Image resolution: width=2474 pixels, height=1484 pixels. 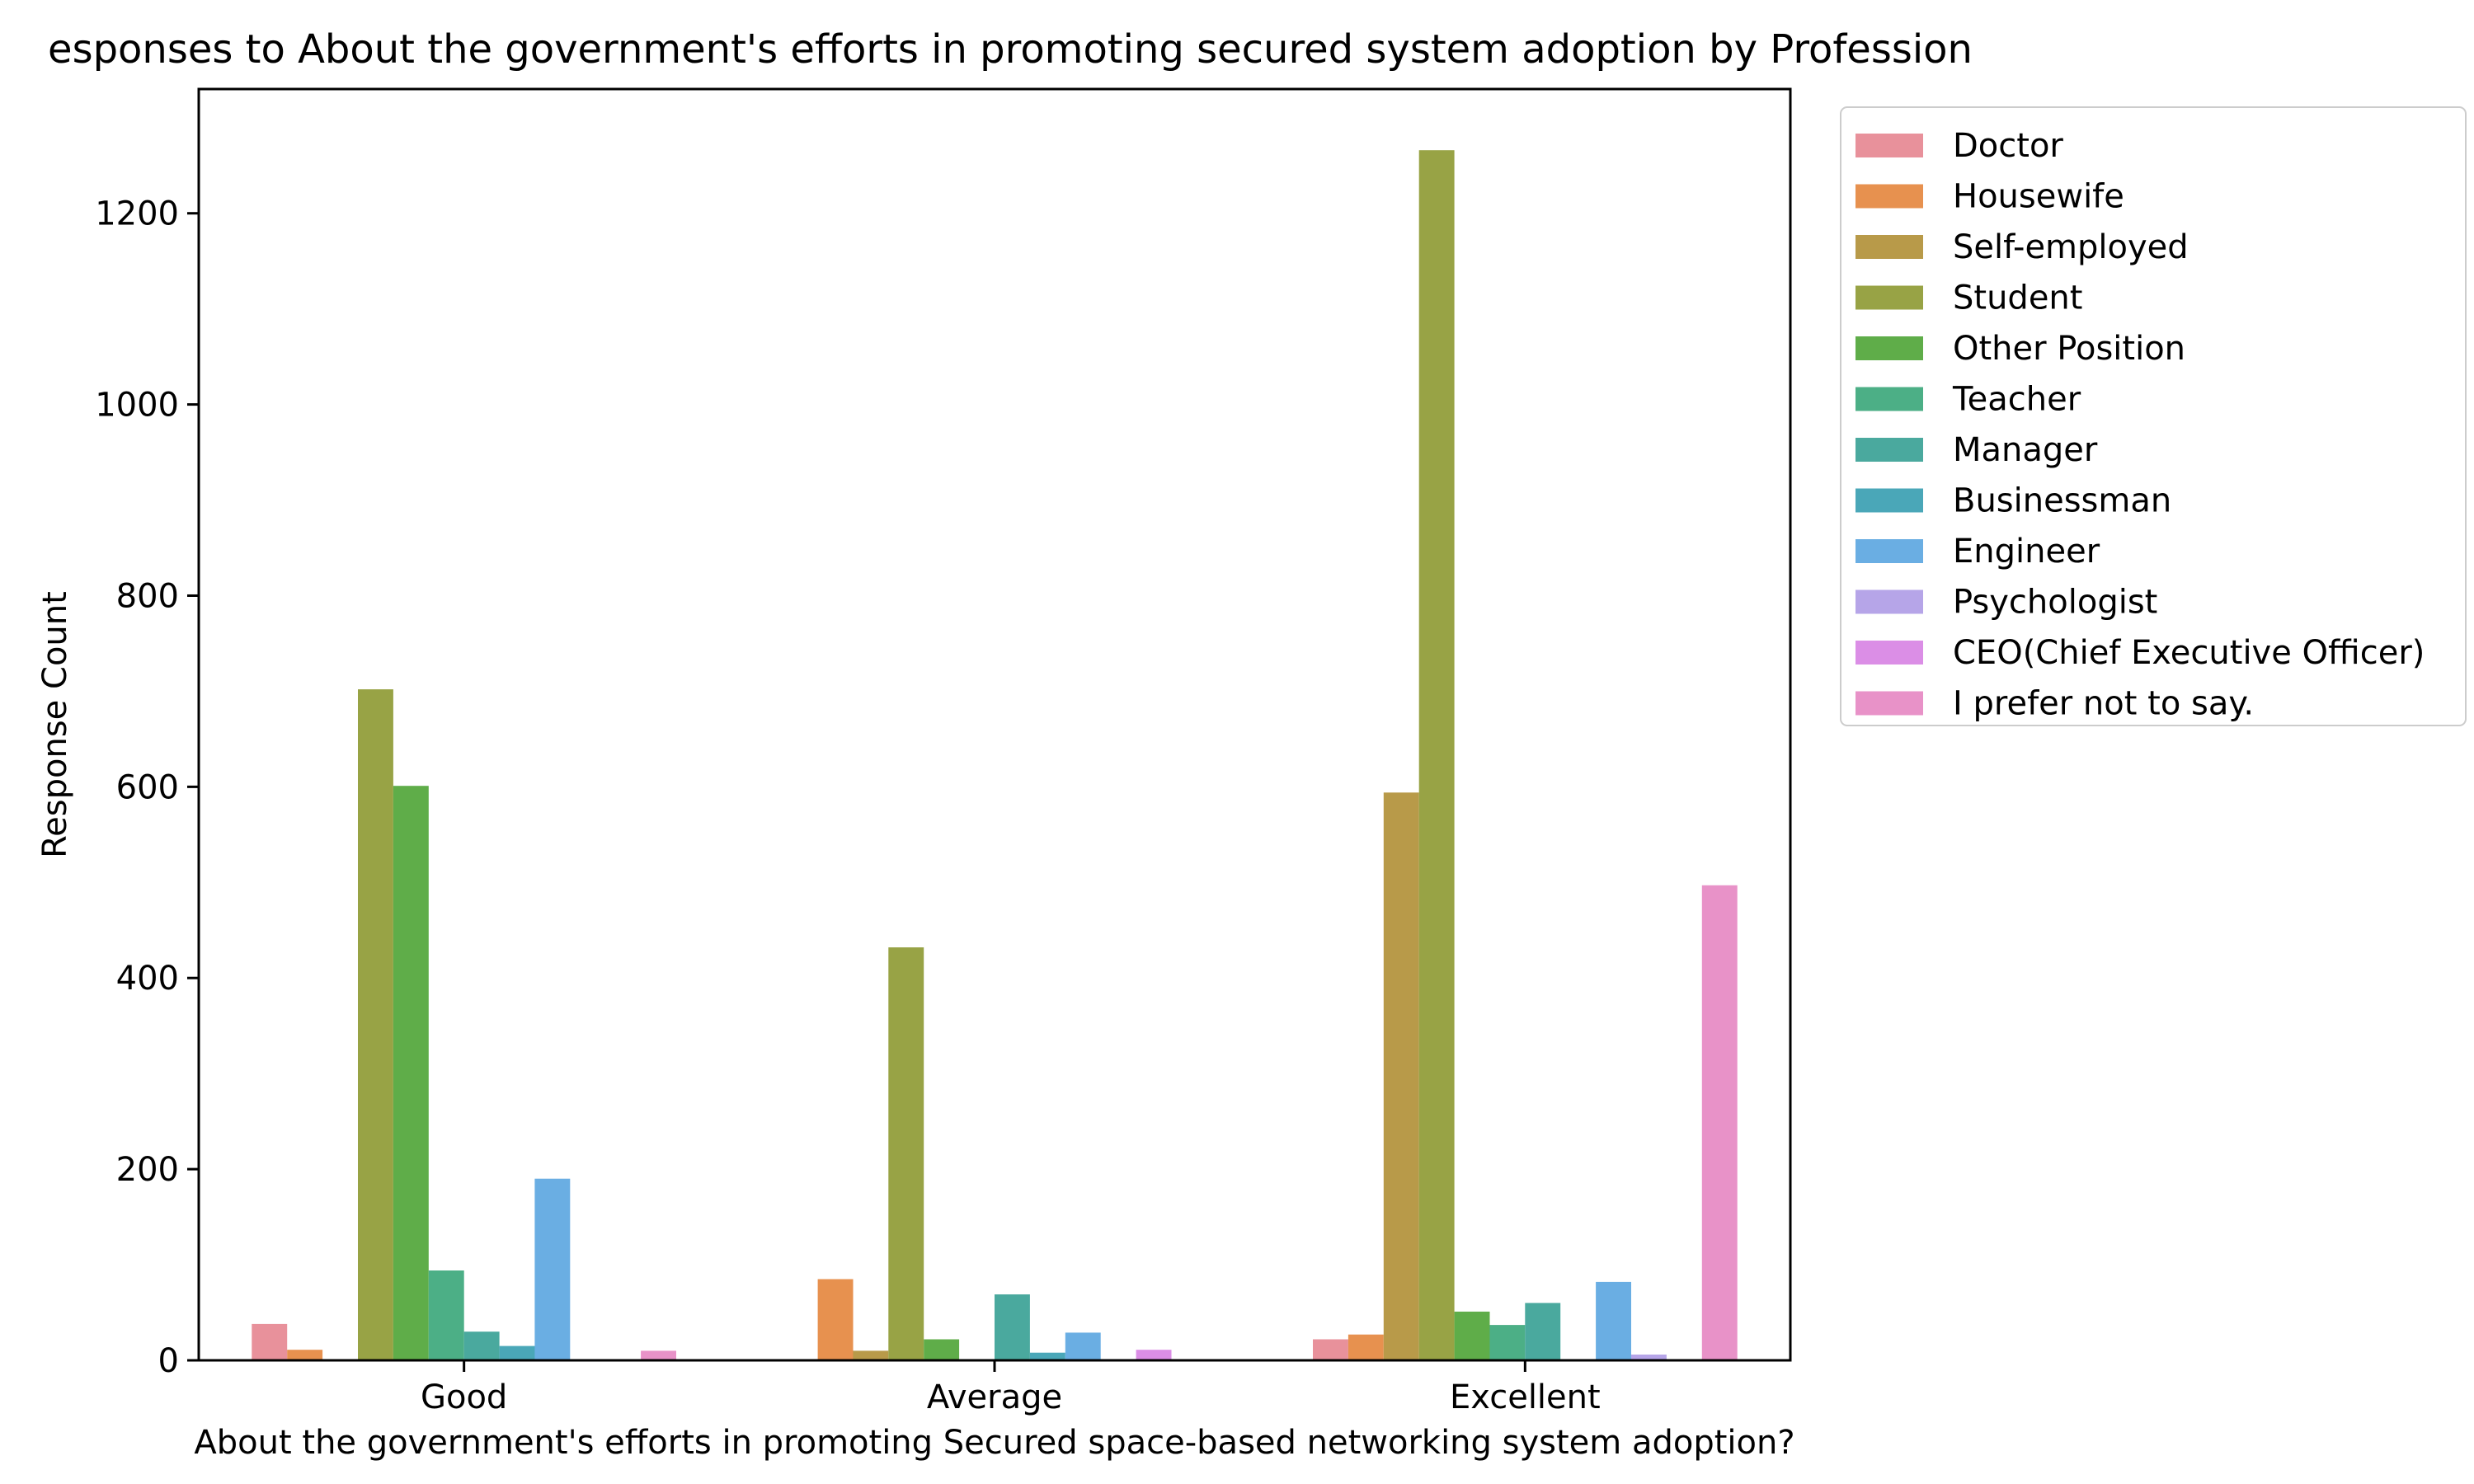 What do you see at coordinates (2017, 298) in the screenshot?
I see `legend-label: Student` at bounding box center [2017, 298].